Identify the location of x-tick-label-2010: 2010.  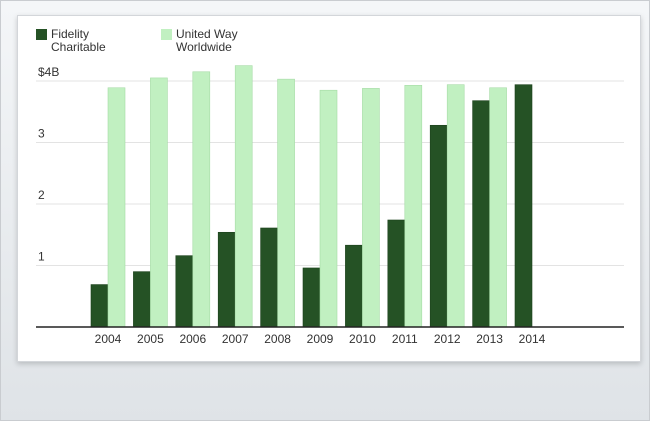
(362, 339).